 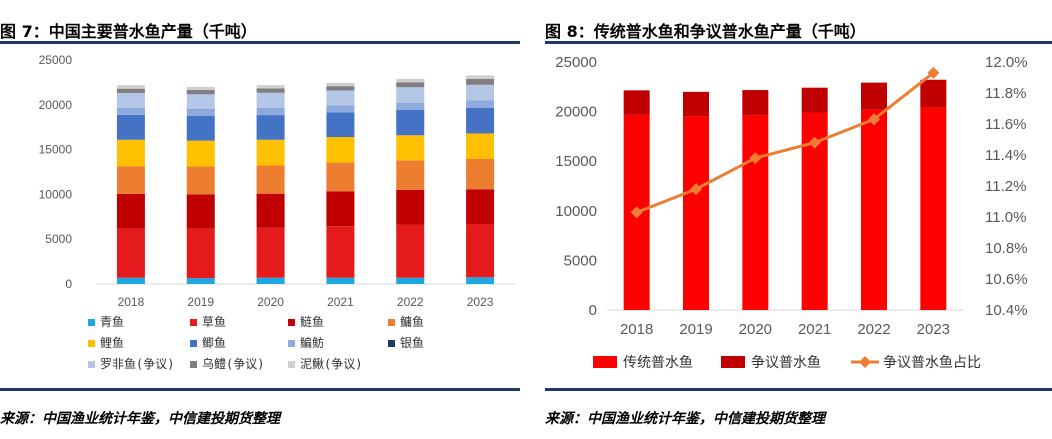 What do you see at coordinates (785, 142) in the screenshot?
I see `right-share-line` at bounding box center [785, 142].